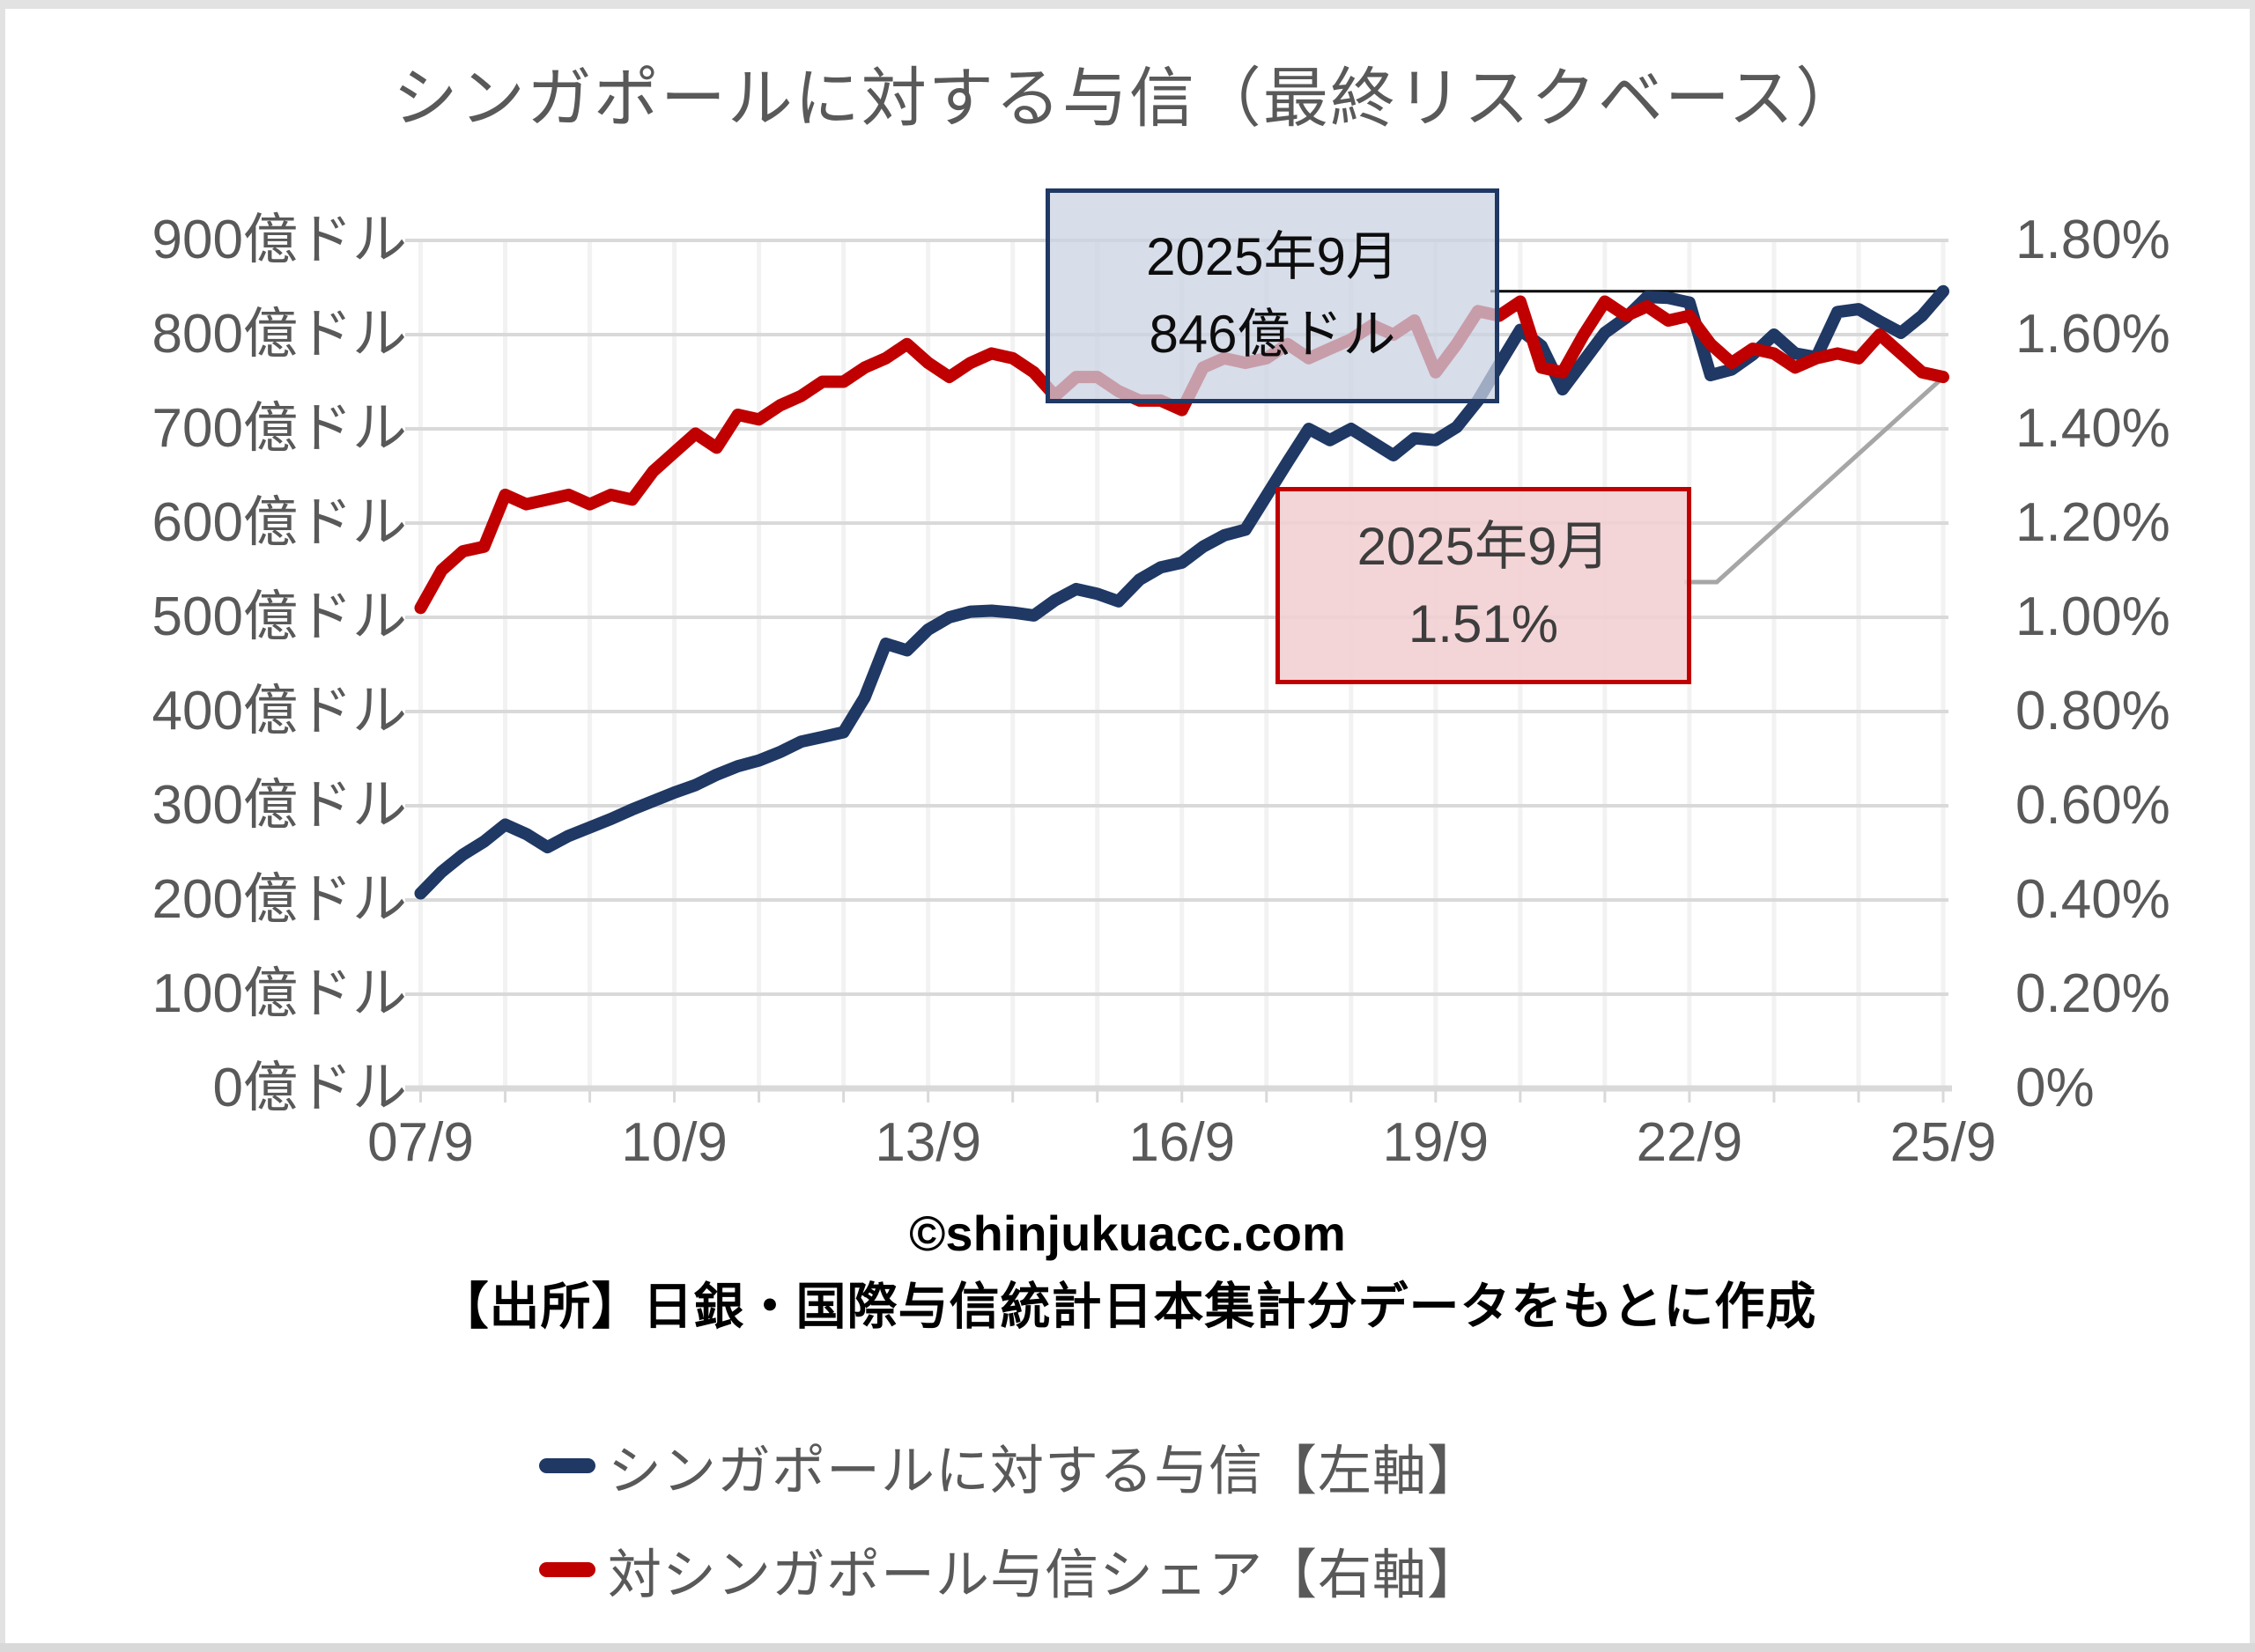 This screenshot has width=2255, height=1652. I want to click on y-axis-left-tick: 100億ドル, so click(279, 994).